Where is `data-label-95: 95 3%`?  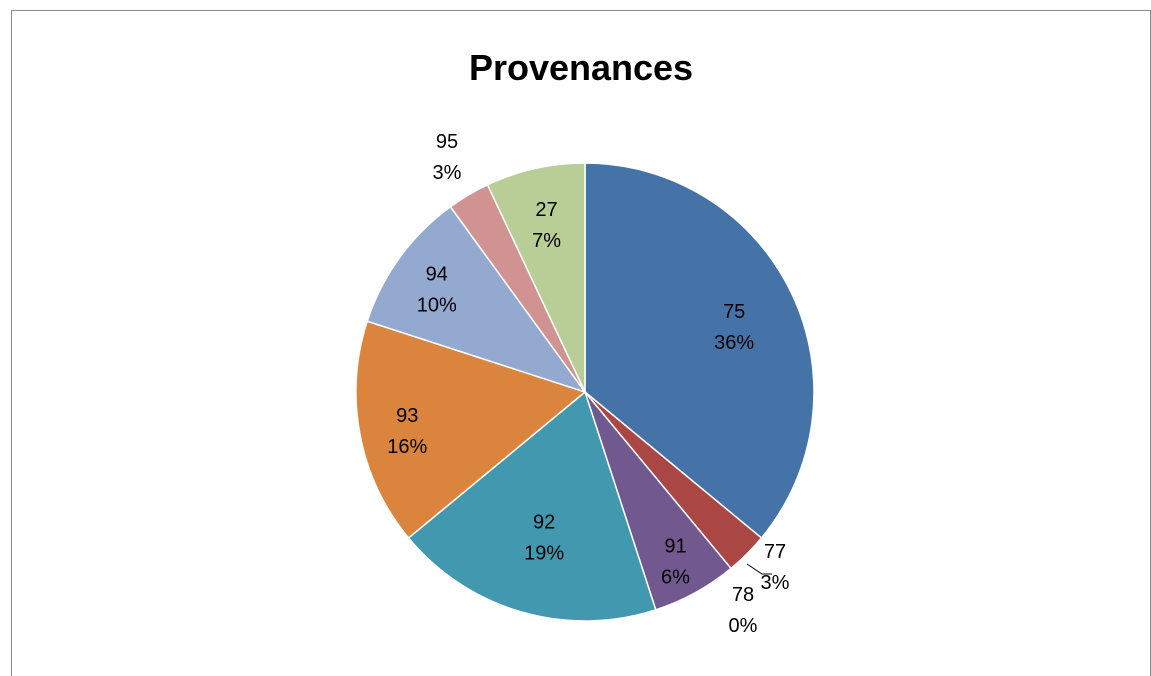 data-label-95: 95 3% is located at coordinates (447, 157).